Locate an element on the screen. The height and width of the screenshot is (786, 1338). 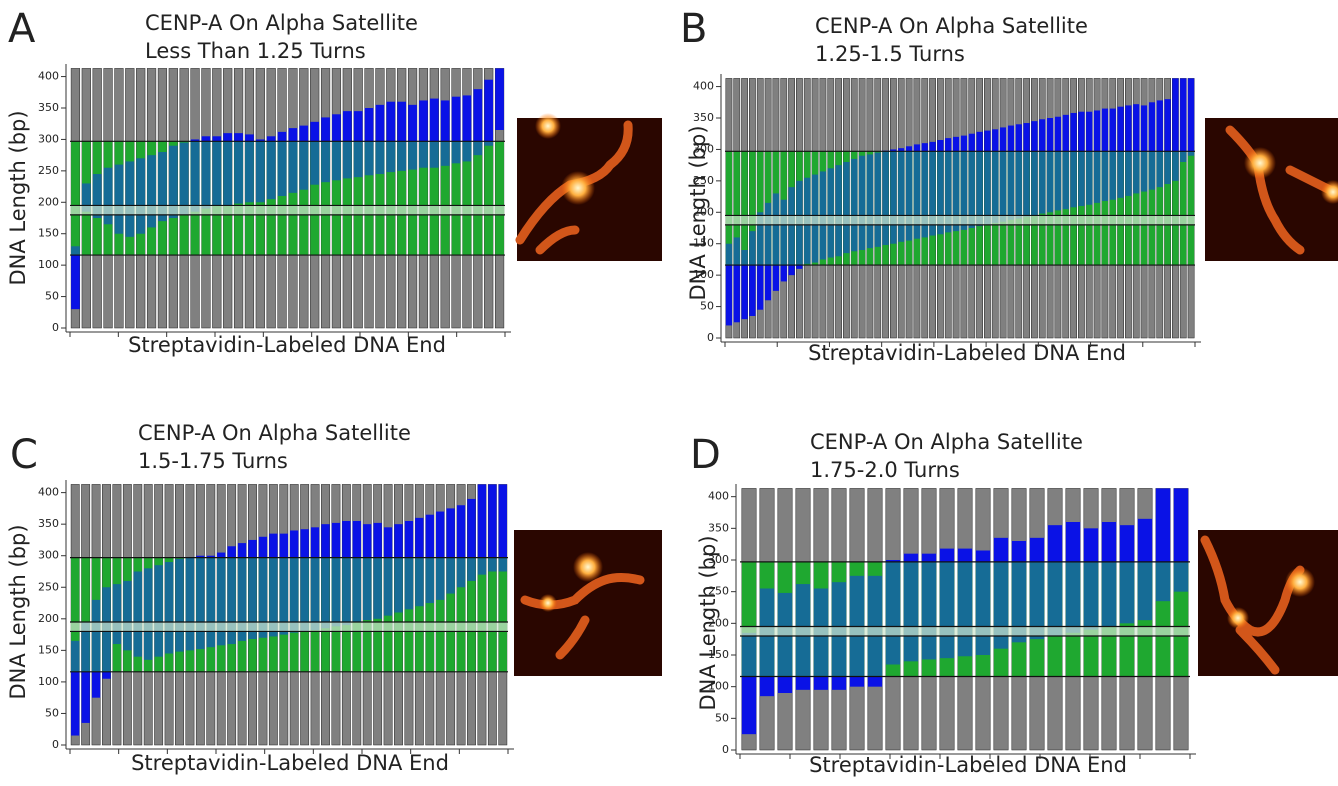
chart-subtitle: 1.5-1.75 Turns is located at coordinates (213, 461).